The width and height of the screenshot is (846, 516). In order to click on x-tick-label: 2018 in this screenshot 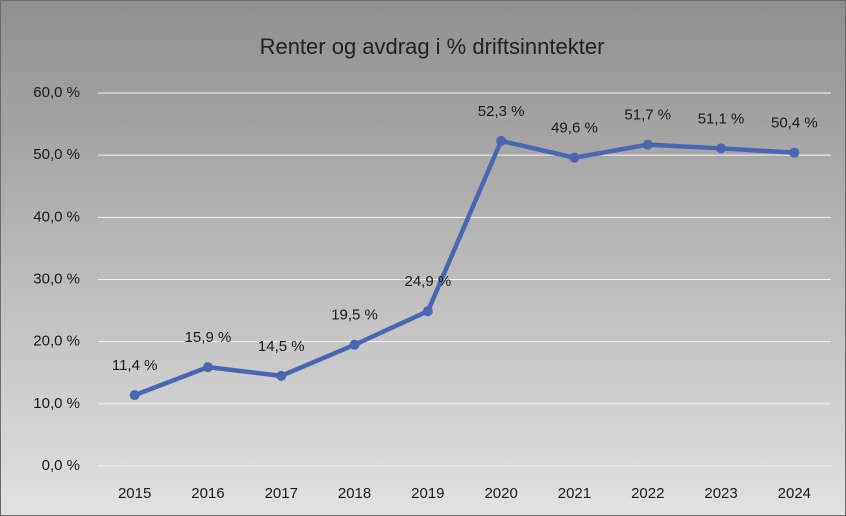, I will do `click(354, 493)`.